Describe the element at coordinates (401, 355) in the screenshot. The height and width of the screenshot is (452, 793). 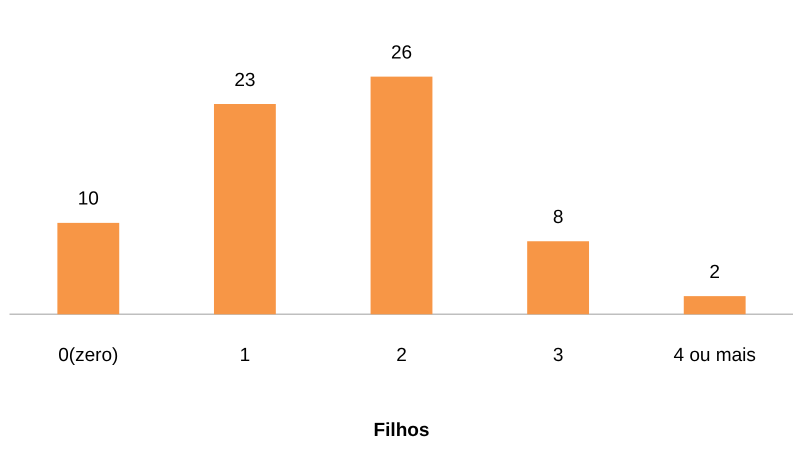
I see `x-tick-label: 2` at that location.